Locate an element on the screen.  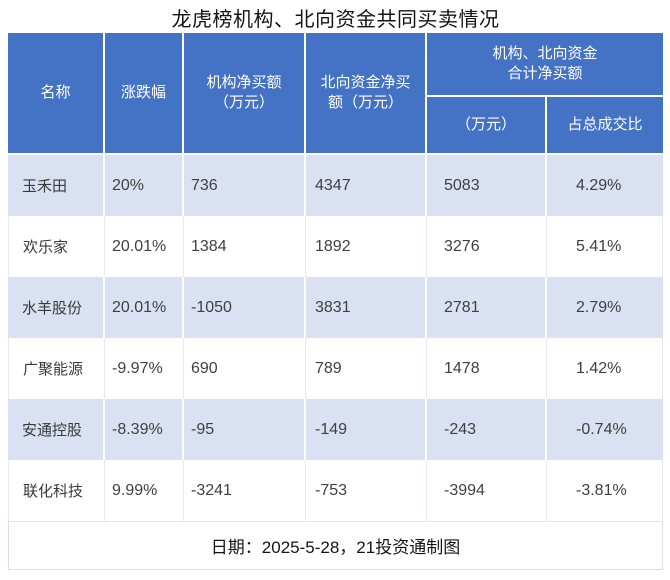
cell-north-net-buy: -753 is located at coordinates (366, 490).